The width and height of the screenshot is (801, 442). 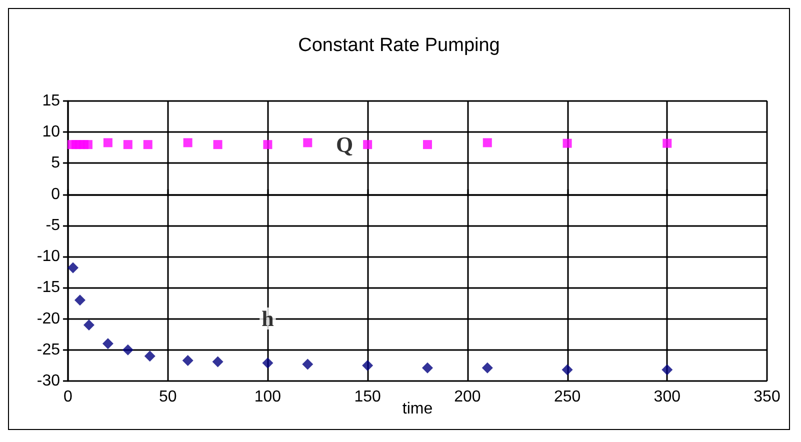 I want to click on x-tick-label: 200, so click(x=467, y=397).